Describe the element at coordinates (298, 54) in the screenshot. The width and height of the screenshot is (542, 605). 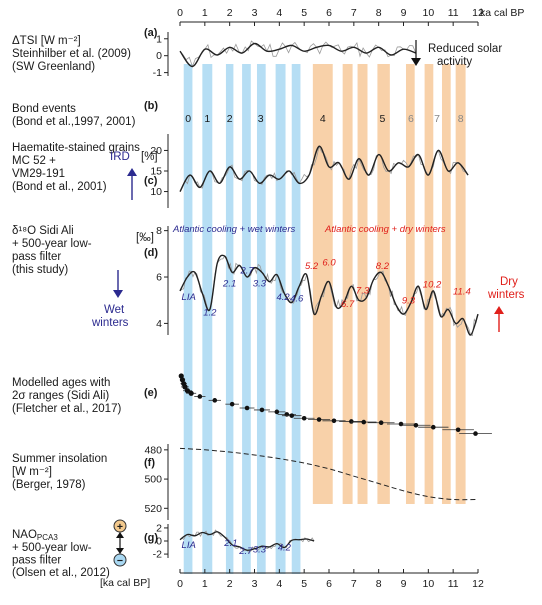
I see `panel-a-raw-series` at that location.